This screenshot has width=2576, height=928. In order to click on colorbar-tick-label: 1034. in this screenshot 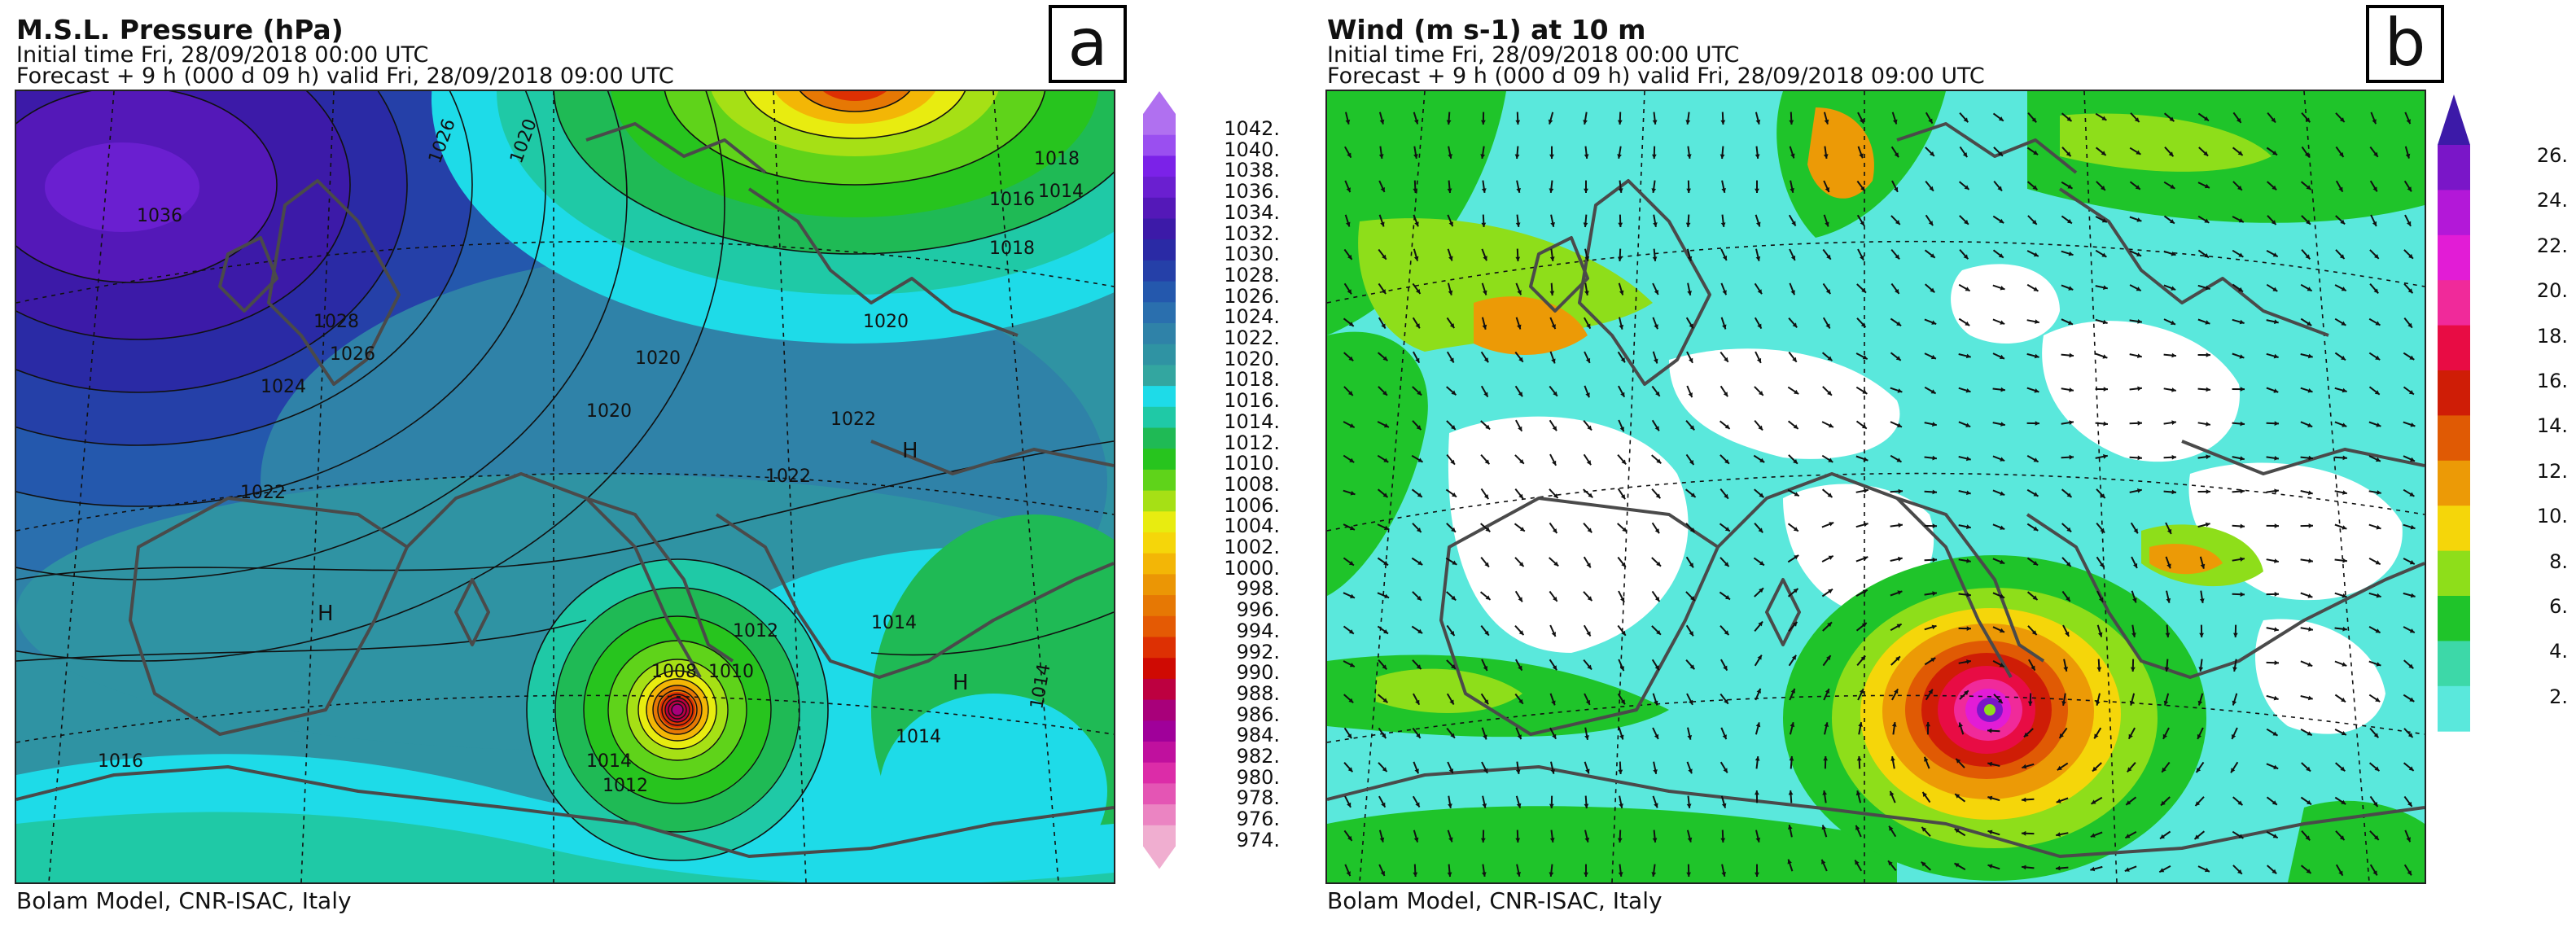, I will do `click(1252, 212)`.